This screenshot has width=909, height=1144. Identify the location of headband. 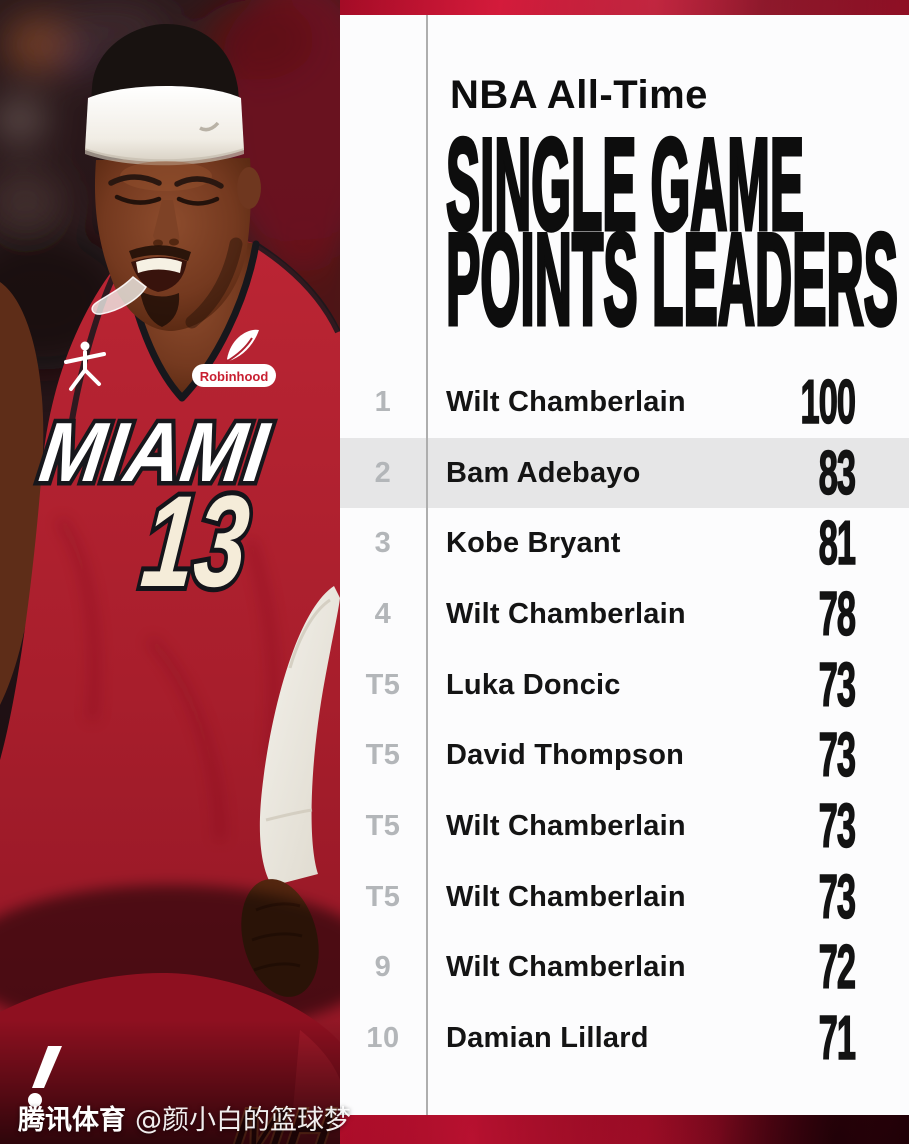
(164, 124).